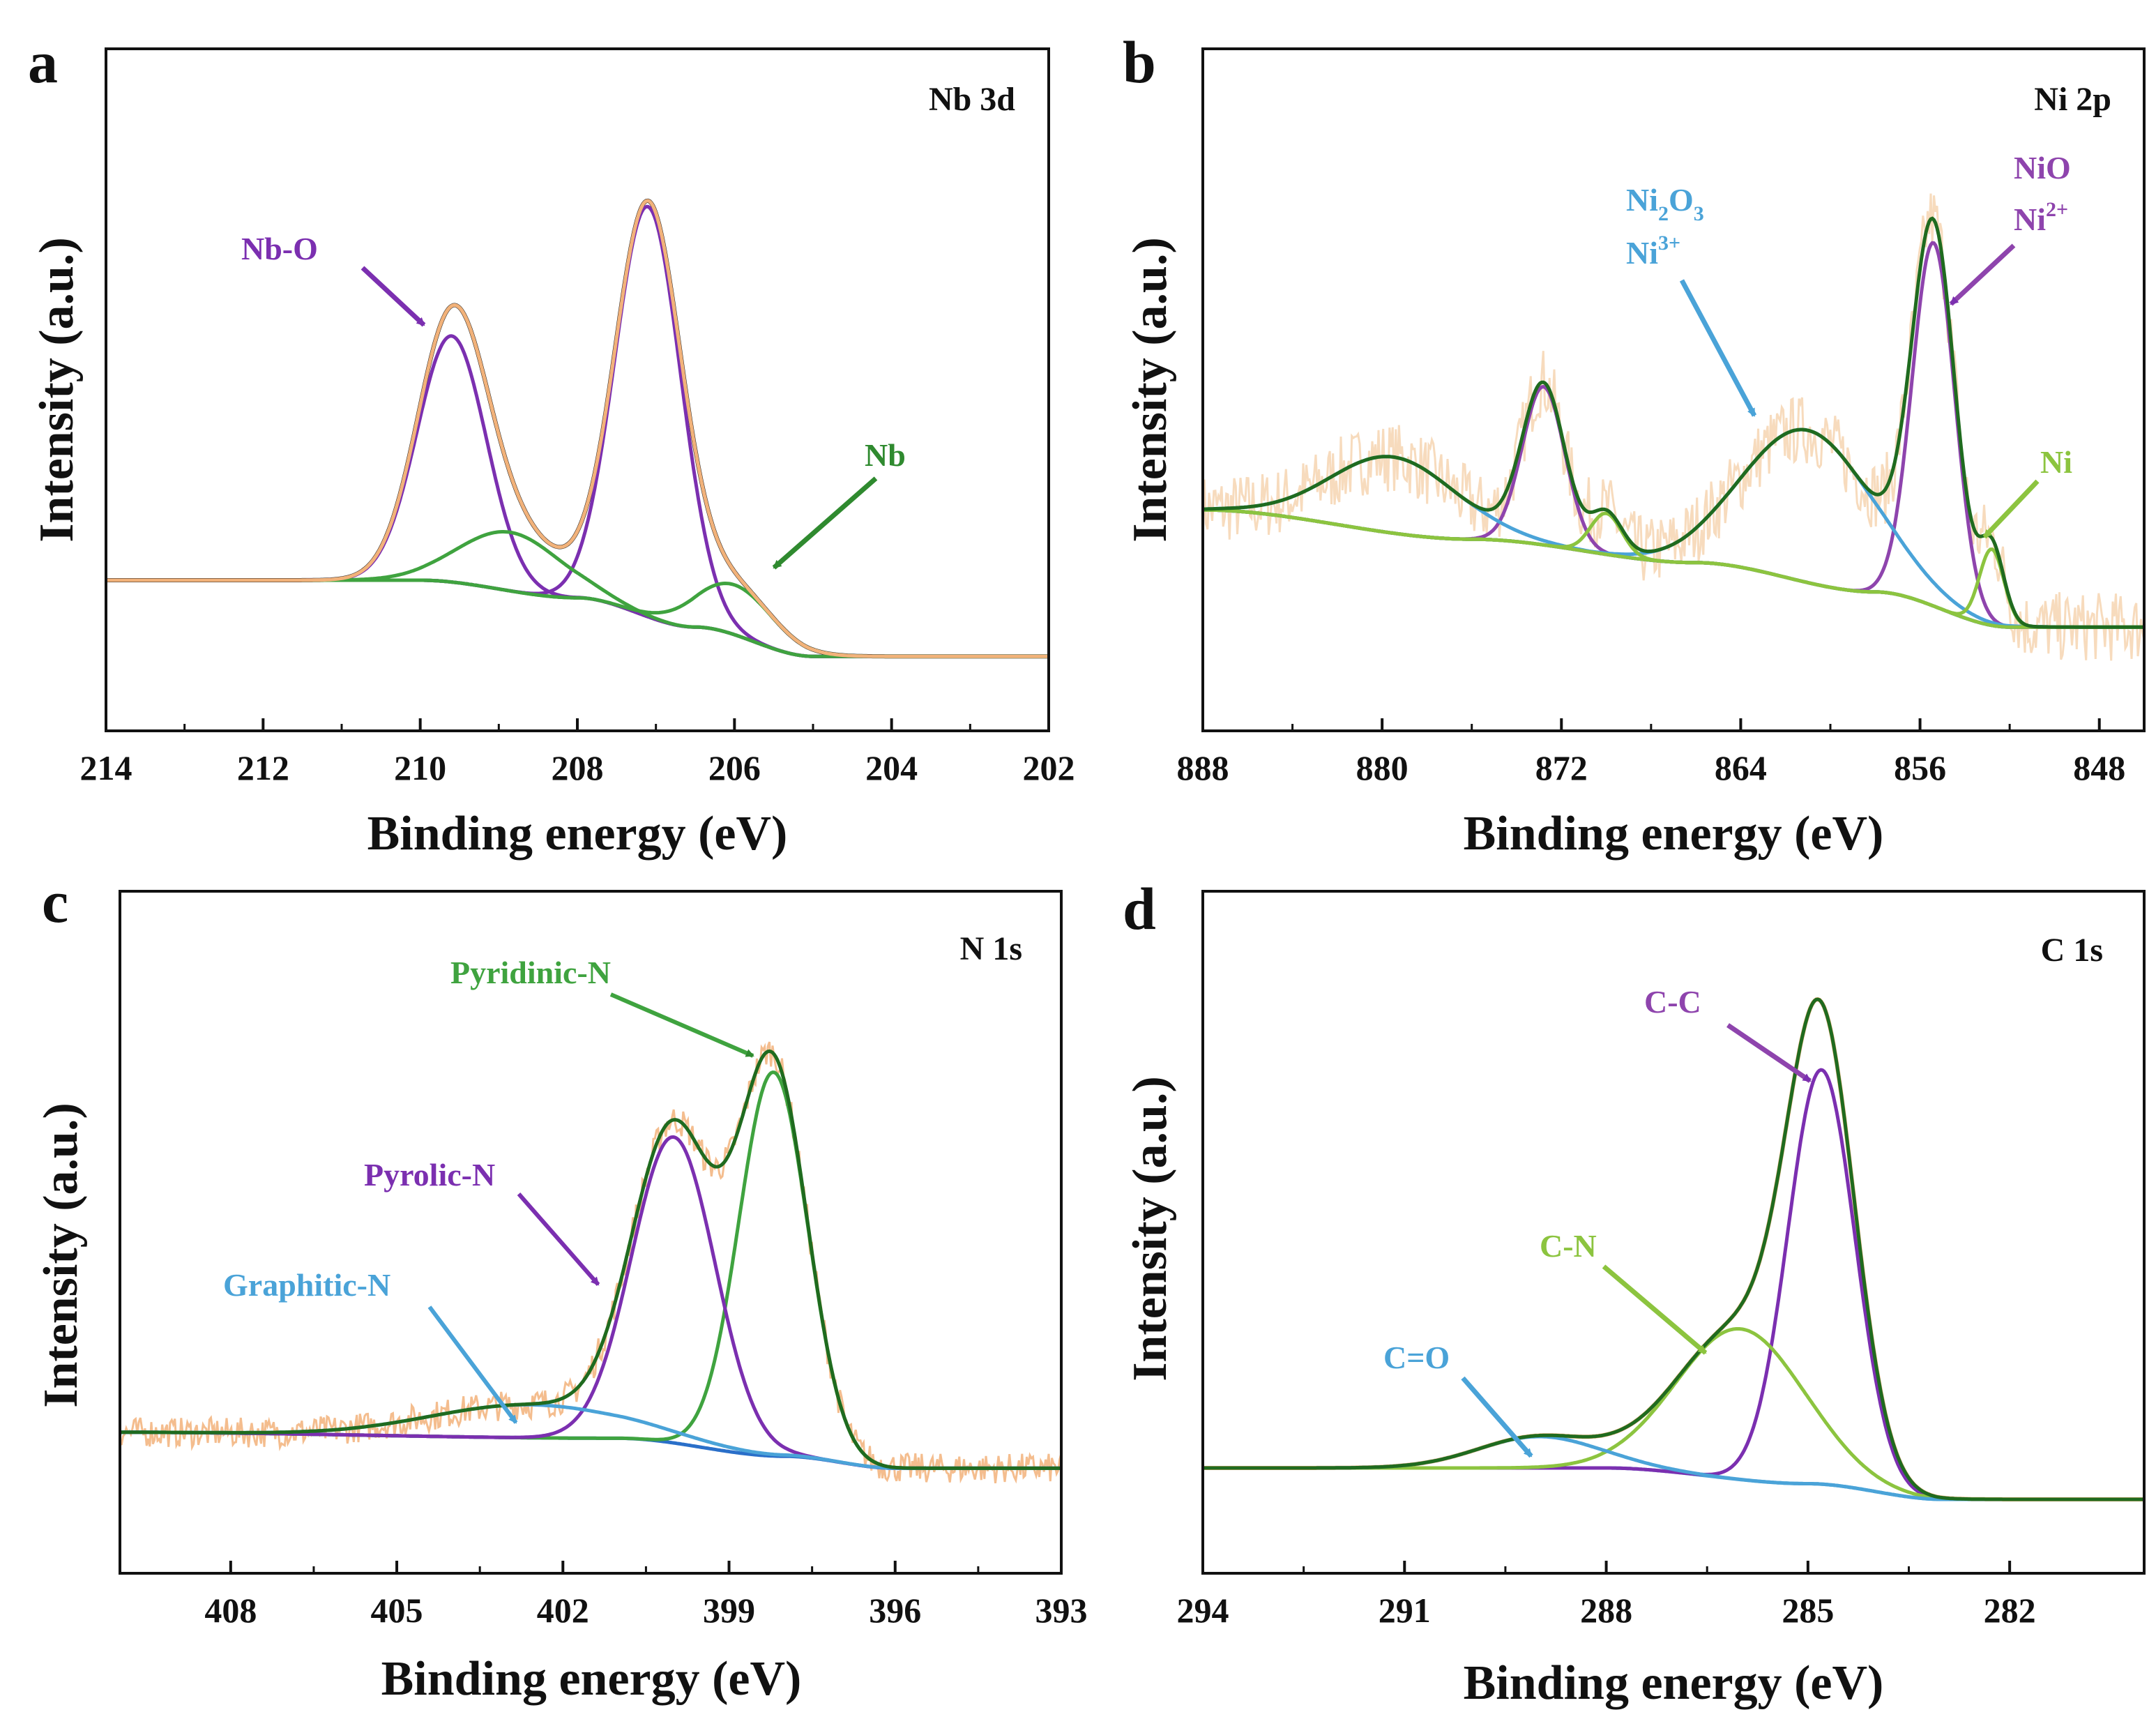 The height and width of the screenshot is (1726, 2156). What do you see at coordinates (1741, 768) in the screenshot?
I see `x-tick-label-b-3: 864` at bounding box center [1741, 768].